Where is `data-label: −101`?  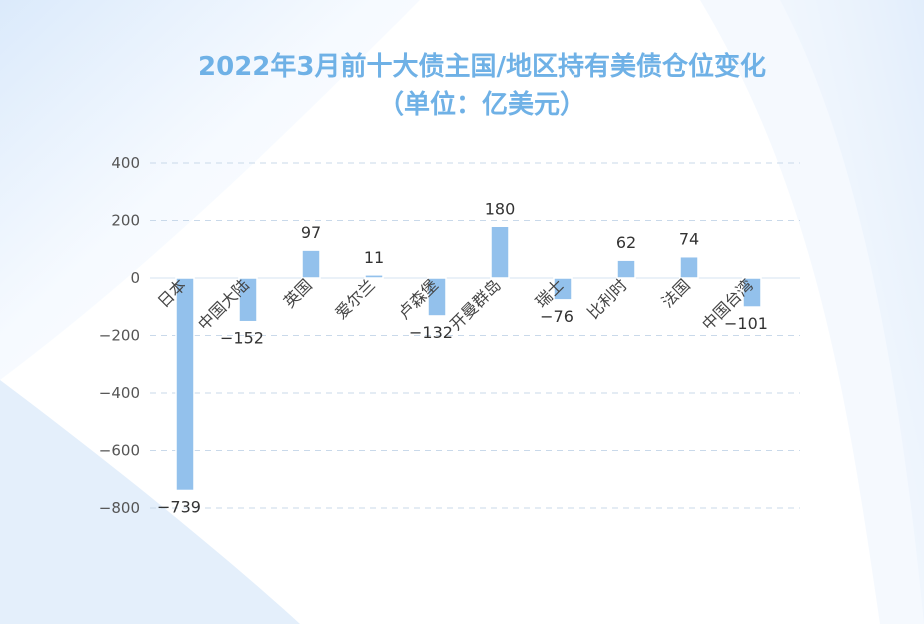 data-label: −101 is located at coordinates (746, 323).